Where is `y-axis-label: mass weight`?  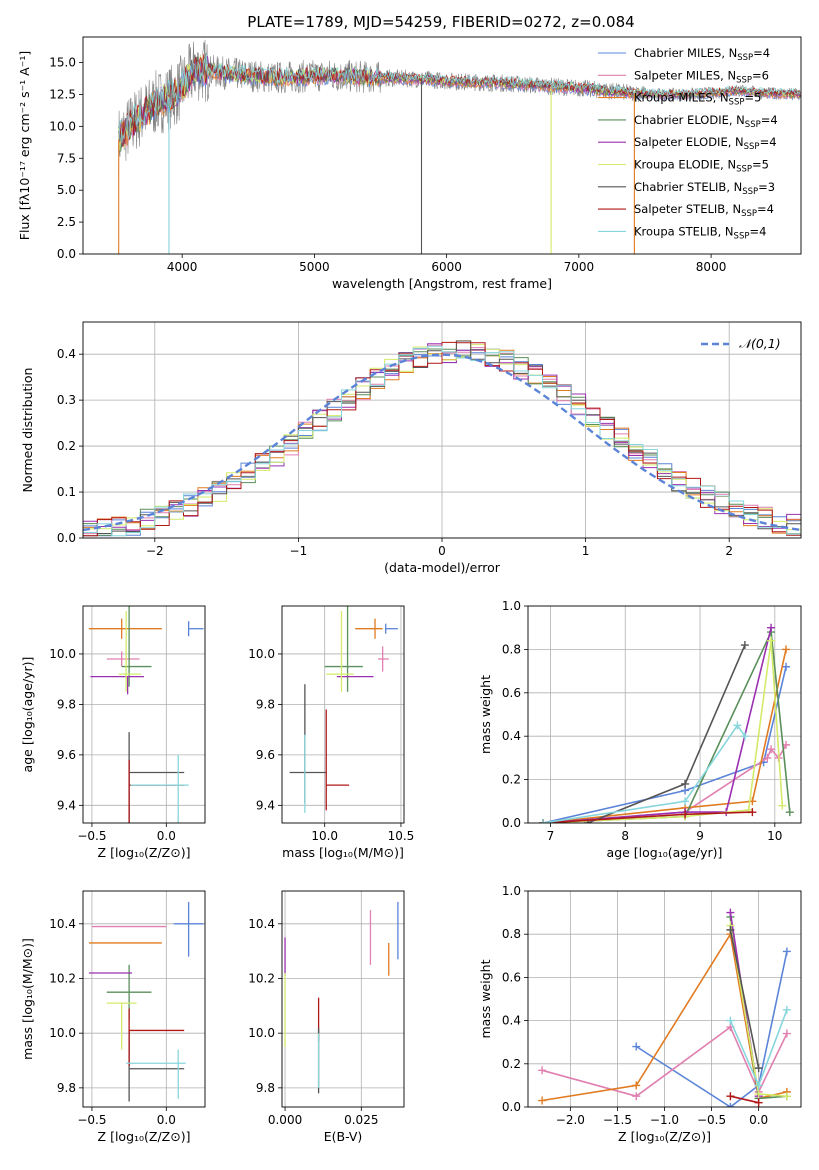
y-axis-label: mass weight is located at coordinates (485, 714).